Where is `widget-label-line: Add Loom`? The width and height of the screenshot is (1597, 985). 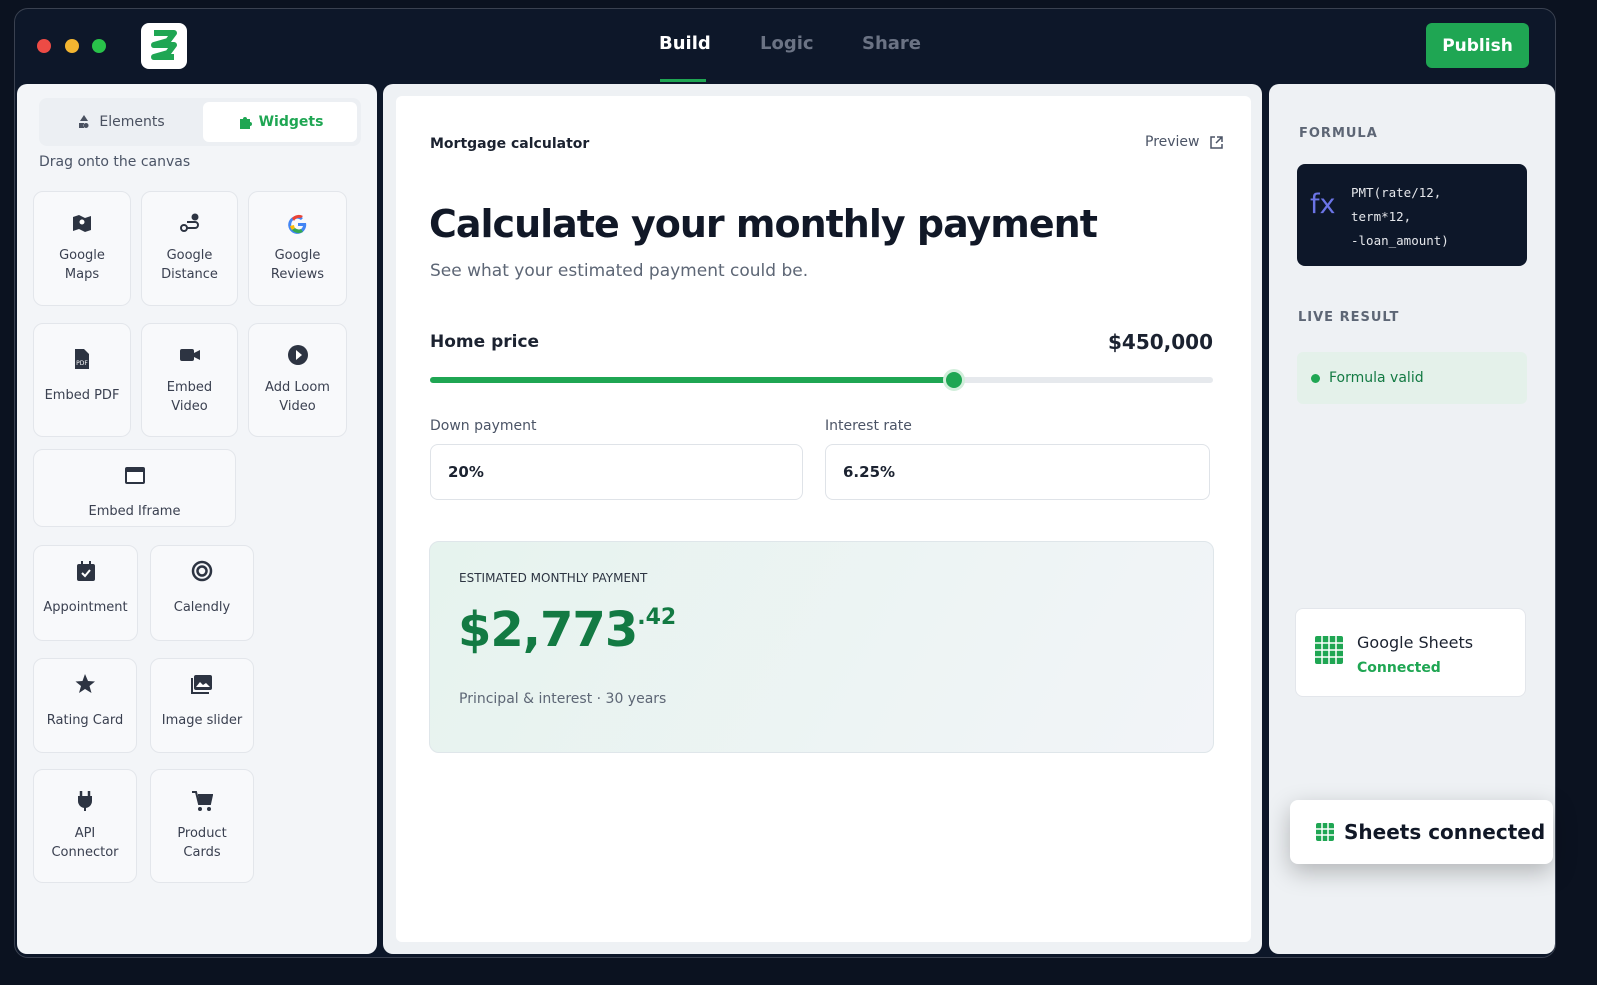
widget-label-line: Add Loom is located at coordinates (297, 387).